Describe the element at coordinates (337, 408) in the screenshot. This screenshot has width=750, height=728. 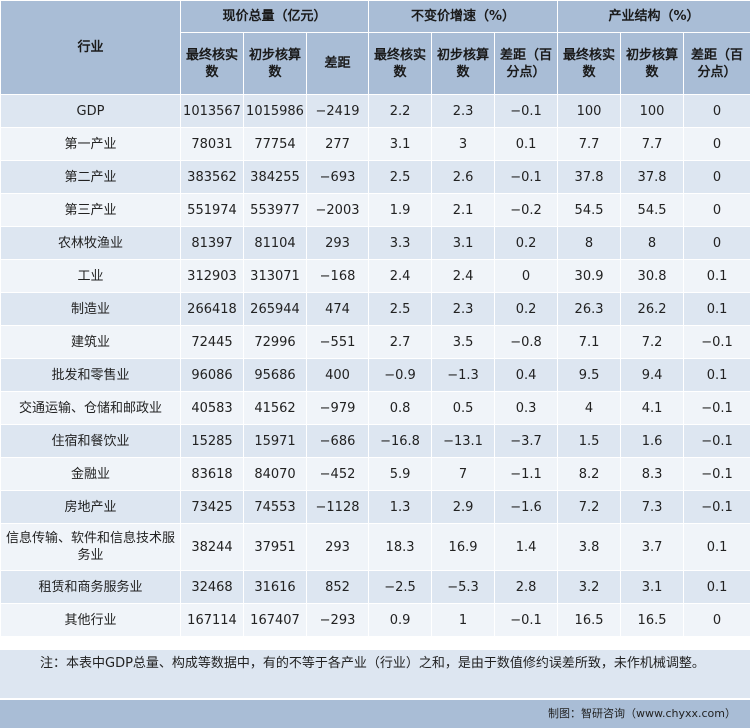
I see `value-cell: −979` at that location.